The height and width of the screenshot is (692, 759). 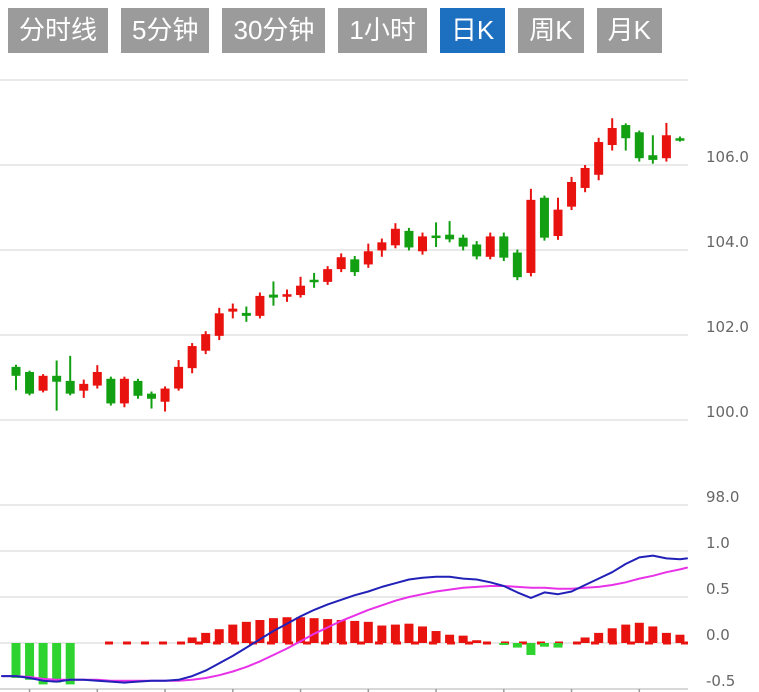 I want to click on price-axis-label: 98.0, so click(x=722, y=497).